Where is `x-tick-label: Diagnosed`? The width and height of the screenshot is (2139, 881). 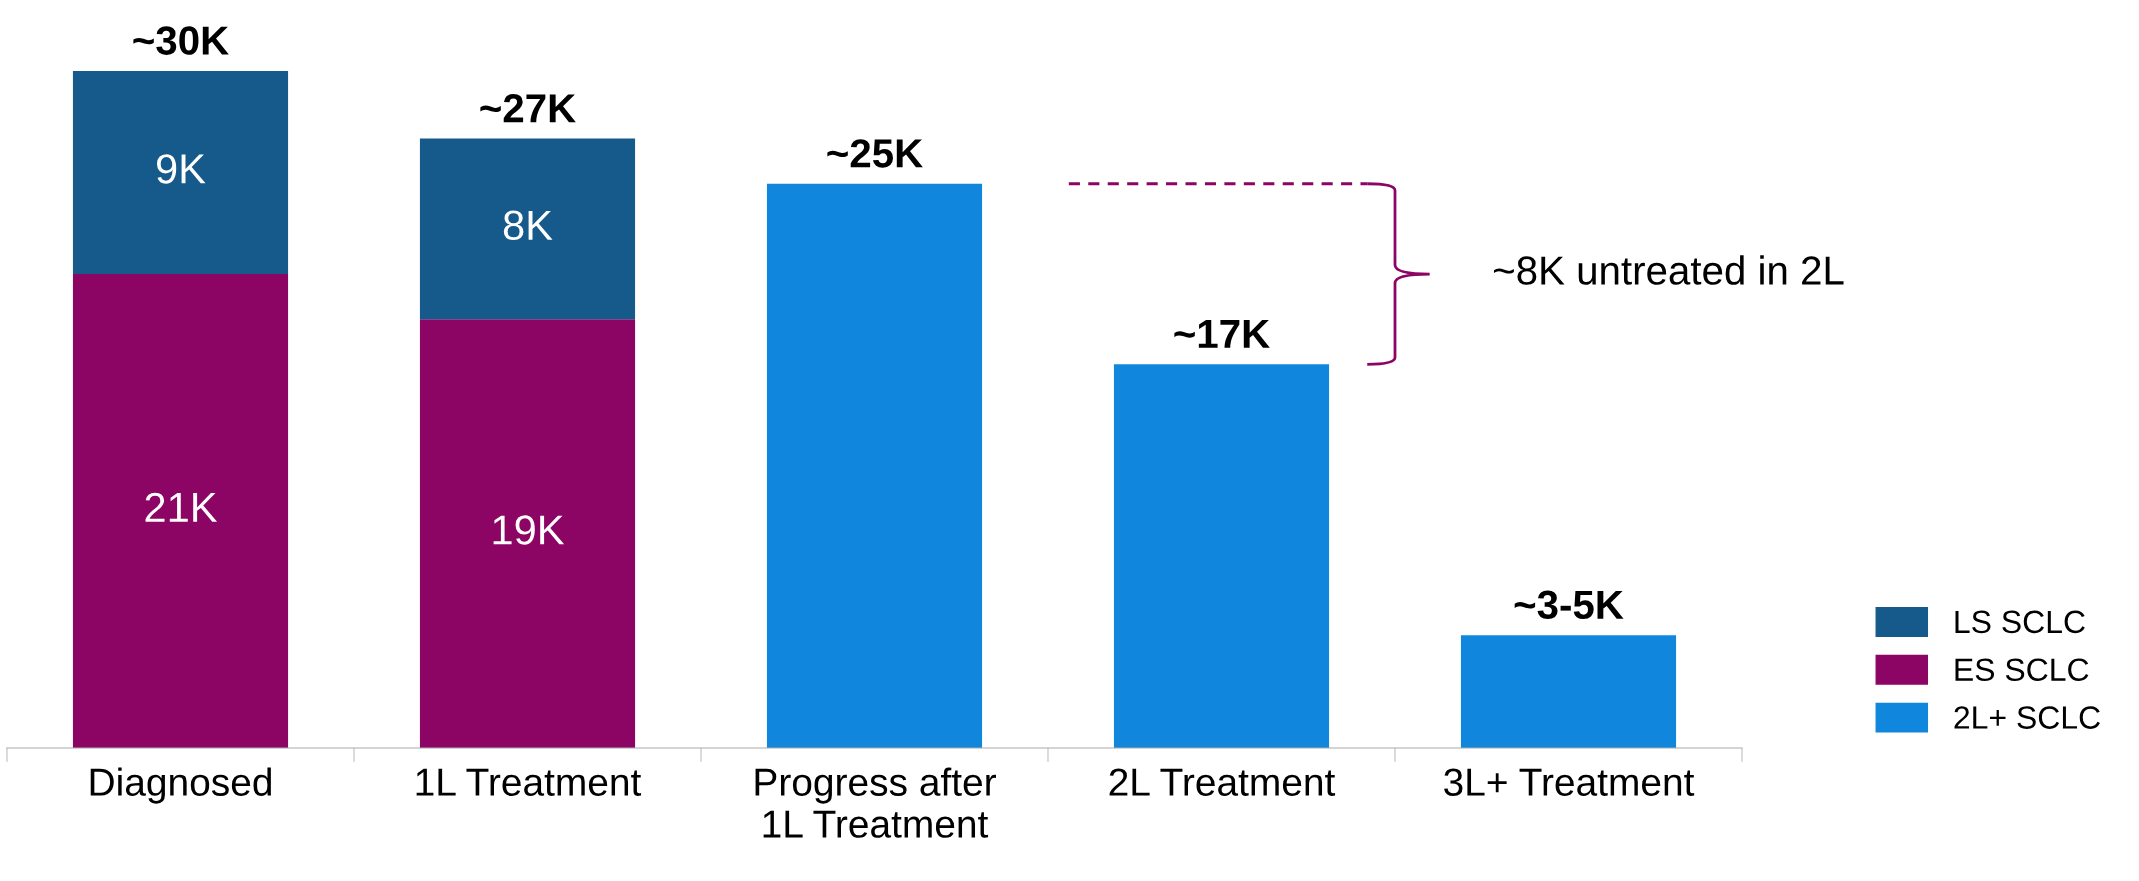
x-tick-label: Diagnosed is located at coordinates (180, 785).